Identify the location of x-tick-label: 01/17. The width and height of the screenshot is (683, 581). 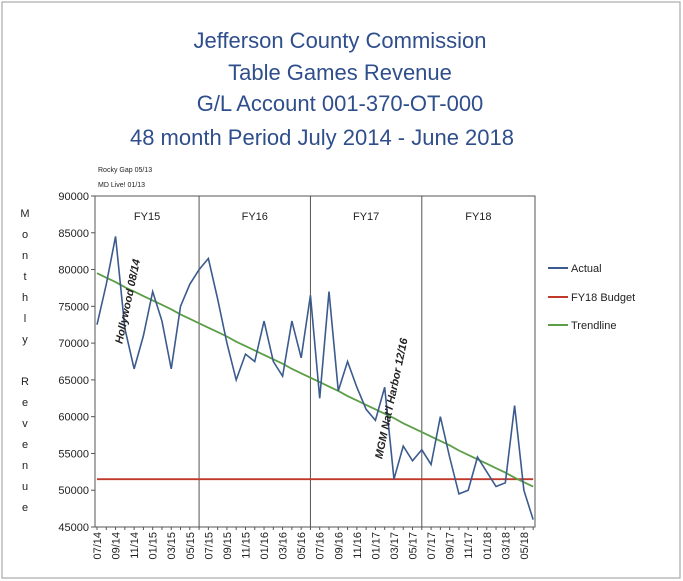
(376, 546).